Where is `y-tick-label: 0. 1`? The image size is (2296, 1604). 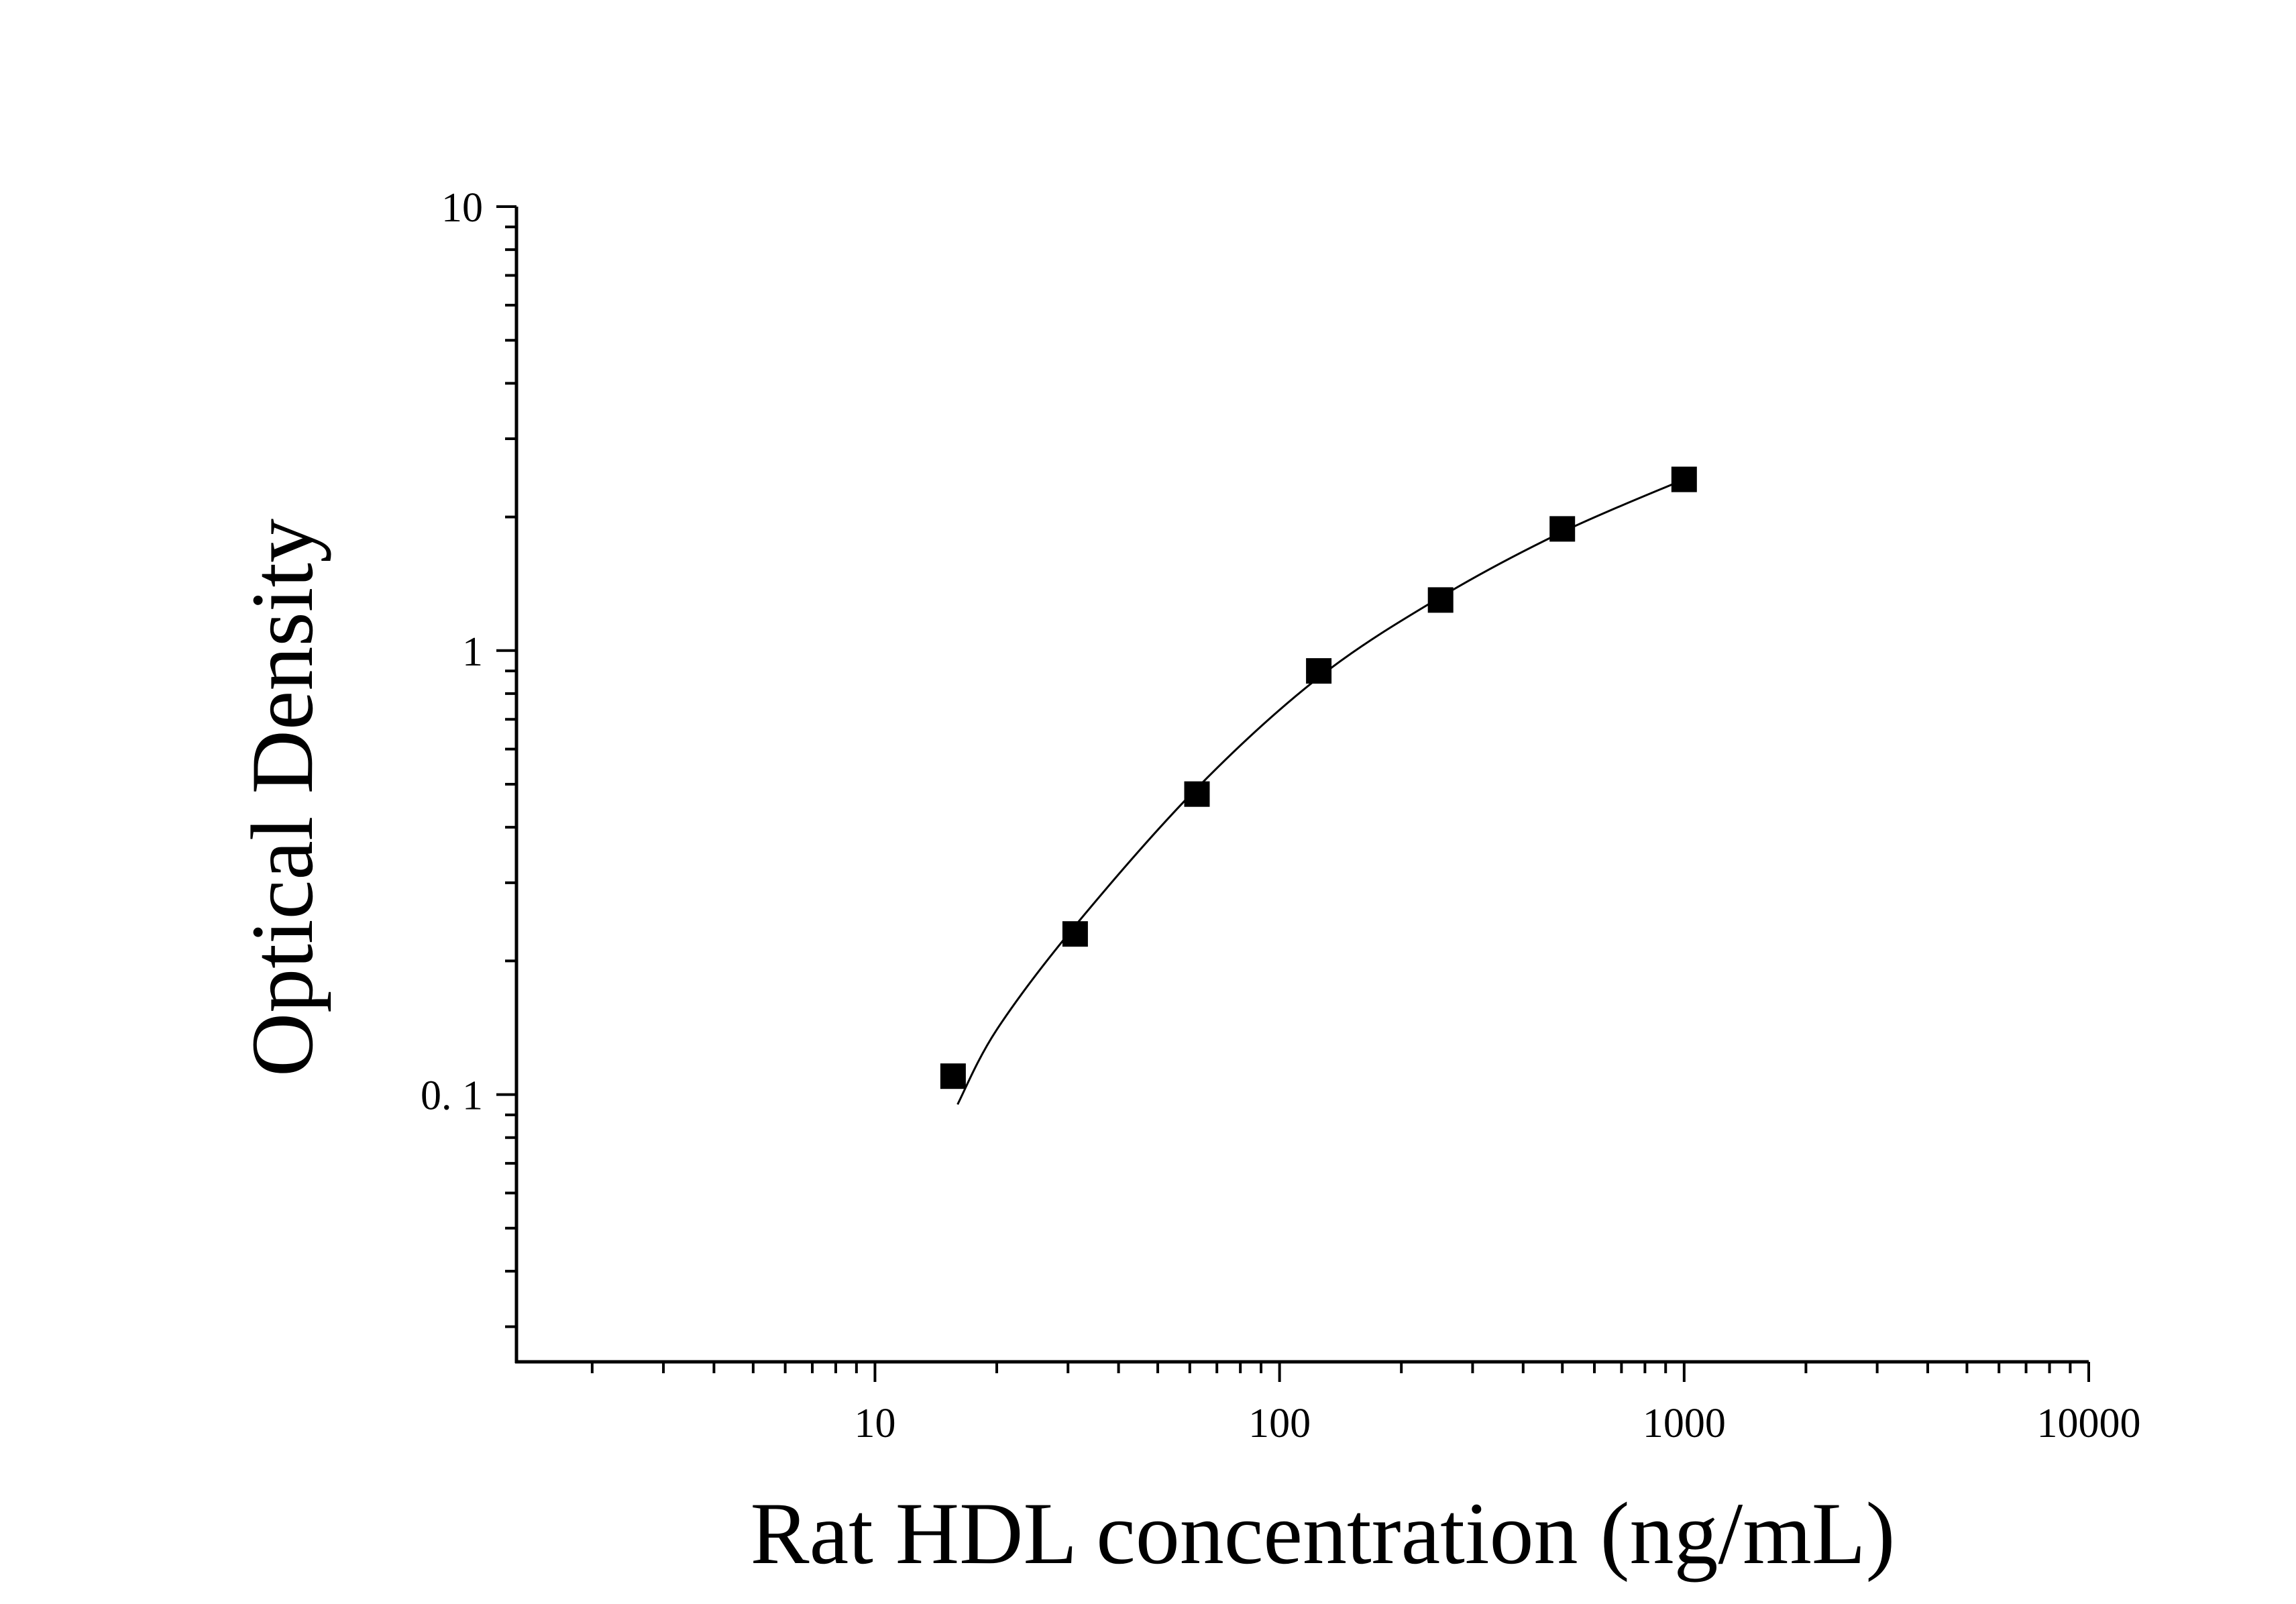 y-tick-label: 0. 1 is located at coordinates (452, 1096).